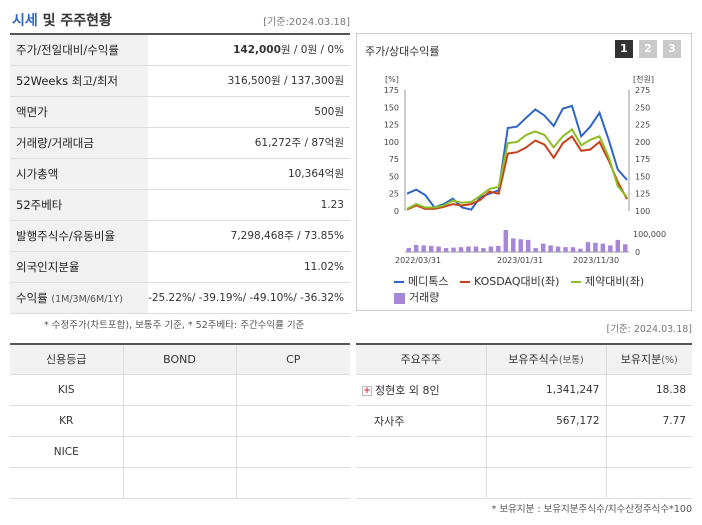 The height and width of the screenshot is (525, 702). Describe the element at coordinates (306, 22) in the screenshot. I see `base-date: [기준:2024.03.18]` at that location.